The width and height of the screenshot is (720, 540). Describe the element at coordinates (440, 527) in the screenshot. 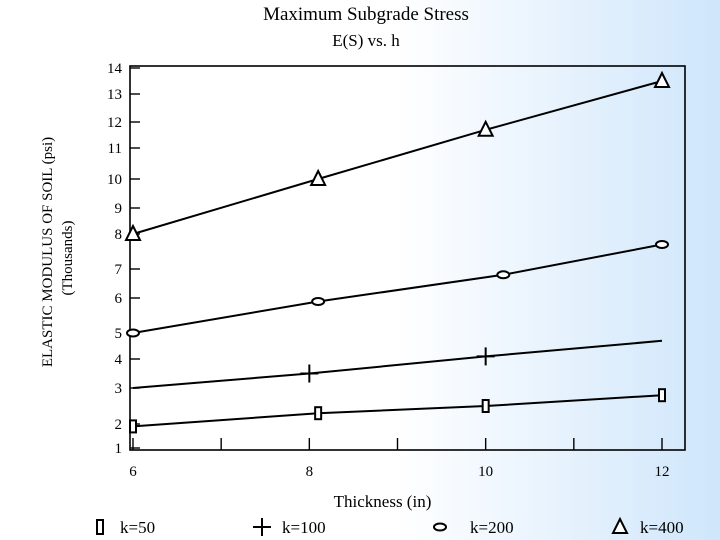

I see `legend-marker-k=200` at that location.